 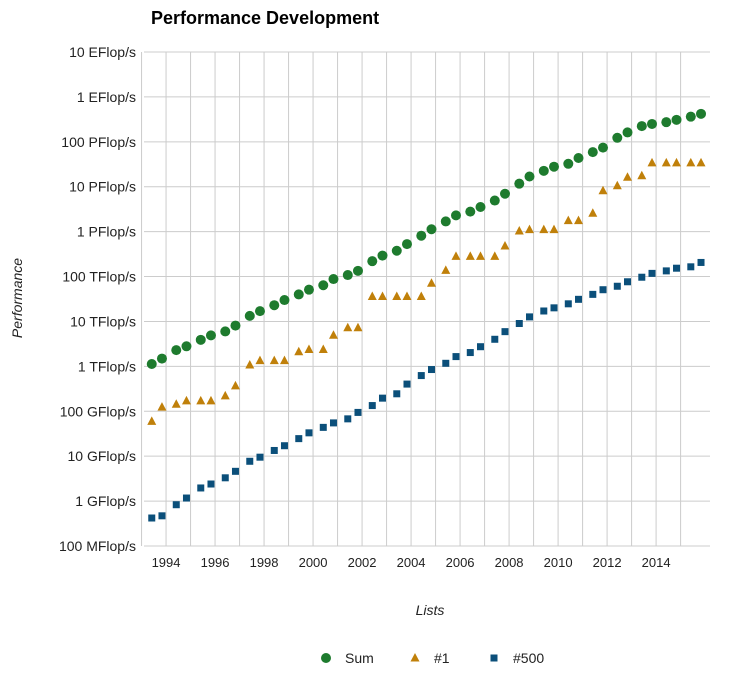 What do you see at coordinates (411, 562) in the screenshot?
I see `x-tick-label: 2004` at bounding box center [411, 562].